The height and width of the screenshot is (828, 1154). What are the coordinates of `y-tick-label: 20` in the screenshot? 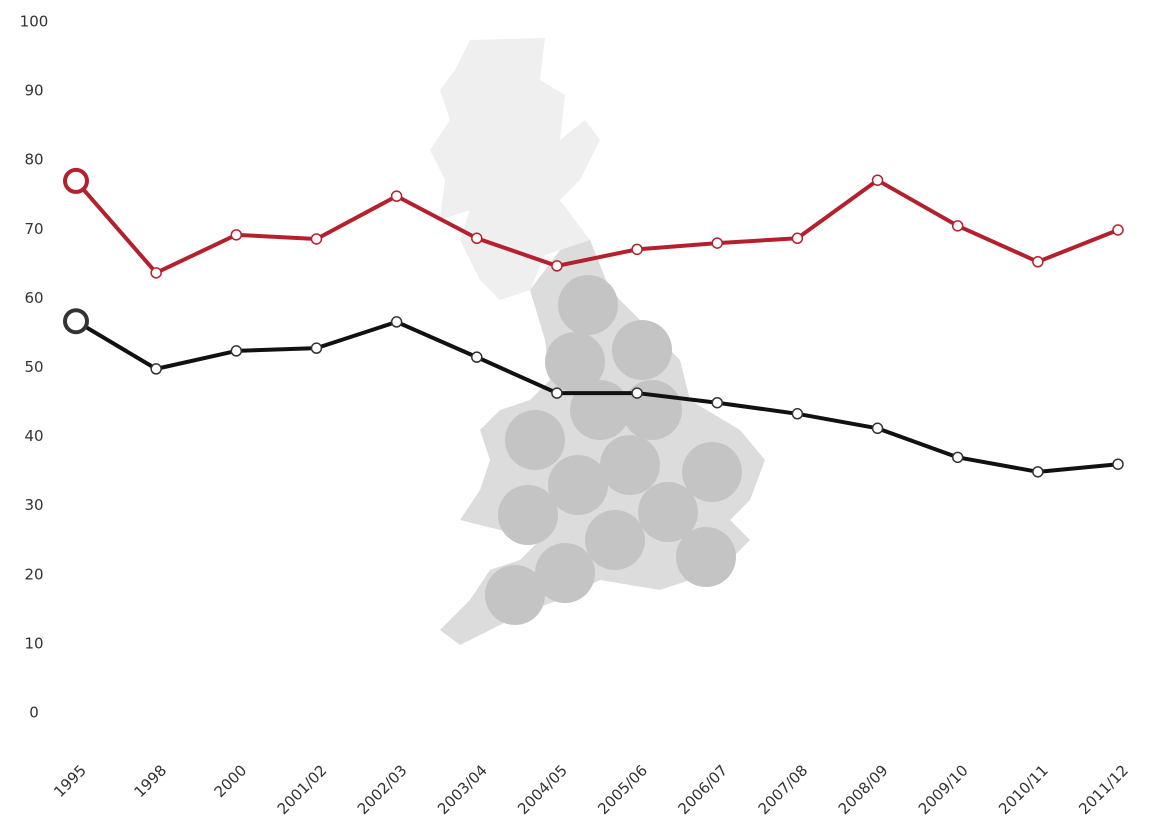 It's located at (33, 574).